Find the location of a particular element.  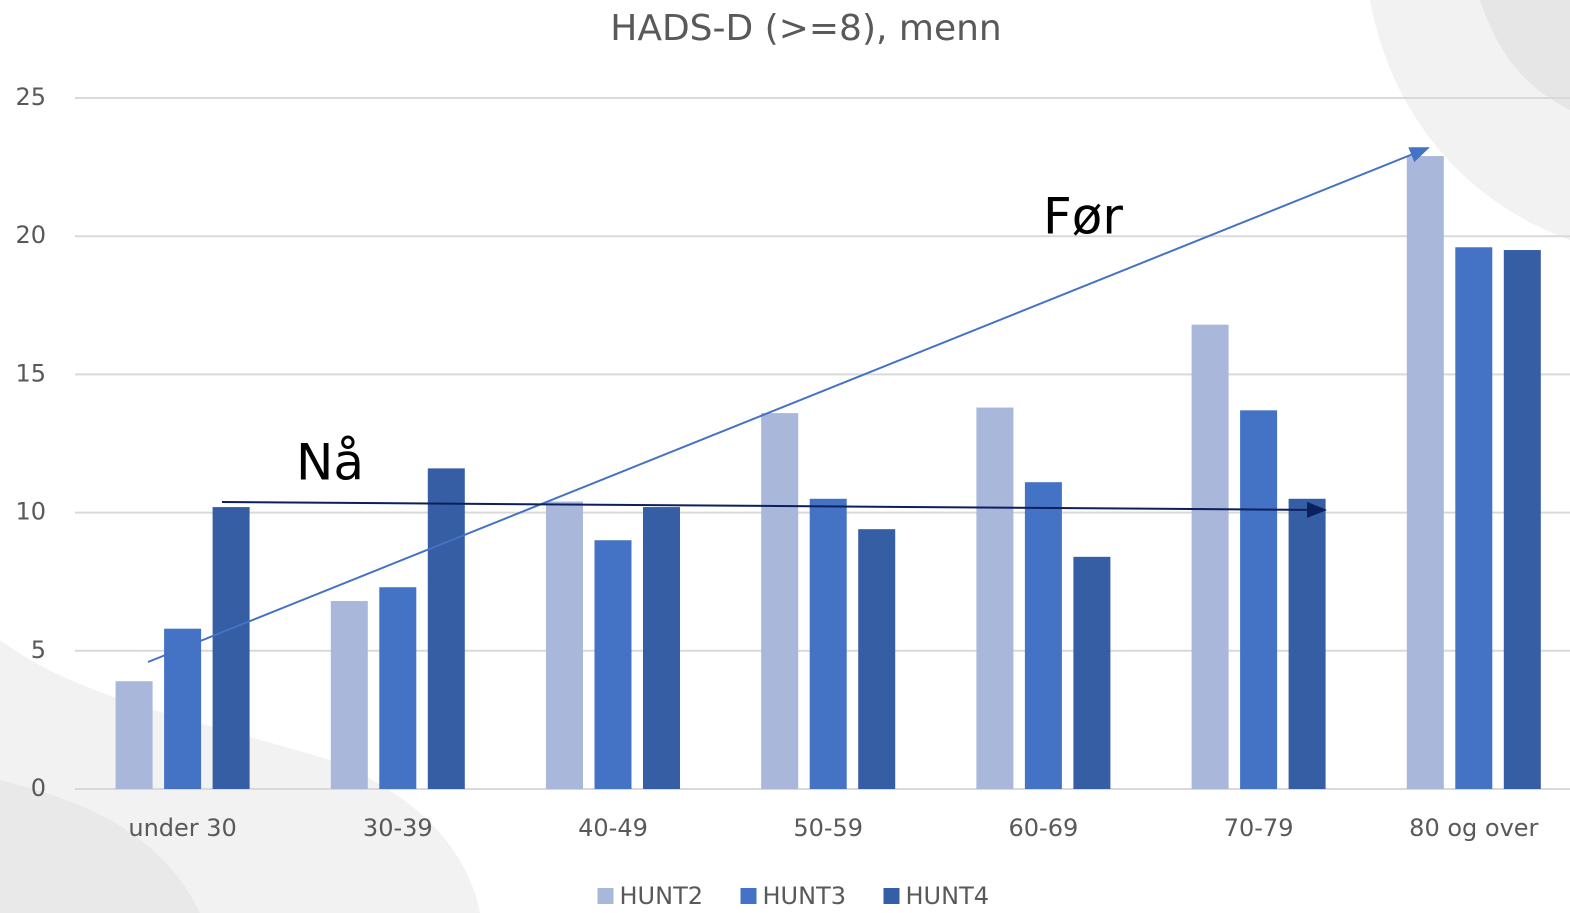

x-tick-label: under 30 is located at coordinates (182, 828).